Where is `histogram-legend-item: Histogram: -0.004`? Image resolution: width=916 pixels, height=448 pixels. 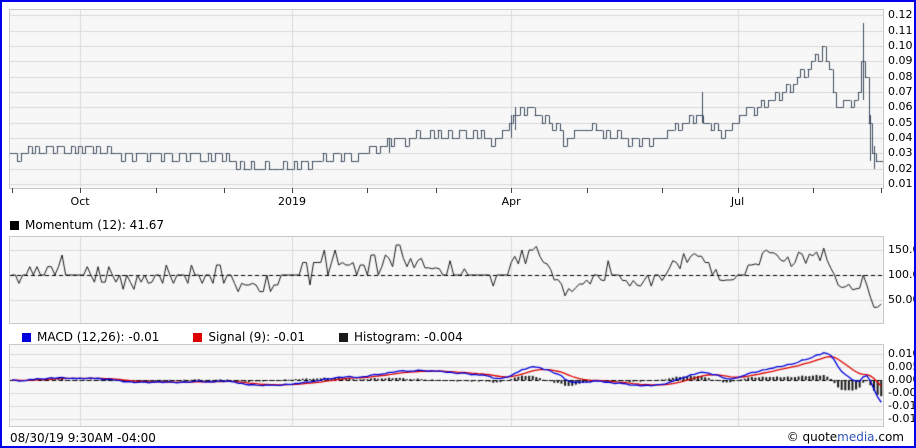
histogram-legend-item: Histogram: -0.004 is located at coordinates (401, 337).